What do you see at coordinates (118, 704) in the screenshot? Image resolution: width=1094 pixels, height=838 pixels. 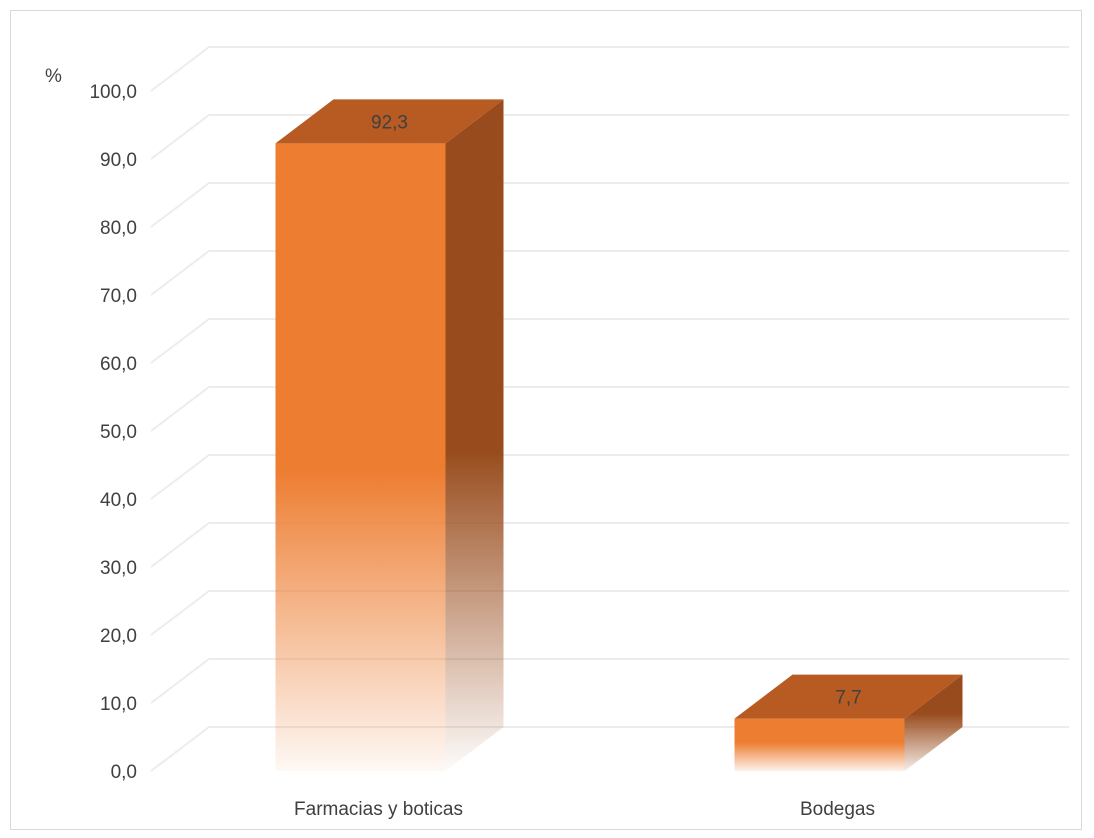 I see `y-tick-label: 10,0` at bounding box center [118, 704].